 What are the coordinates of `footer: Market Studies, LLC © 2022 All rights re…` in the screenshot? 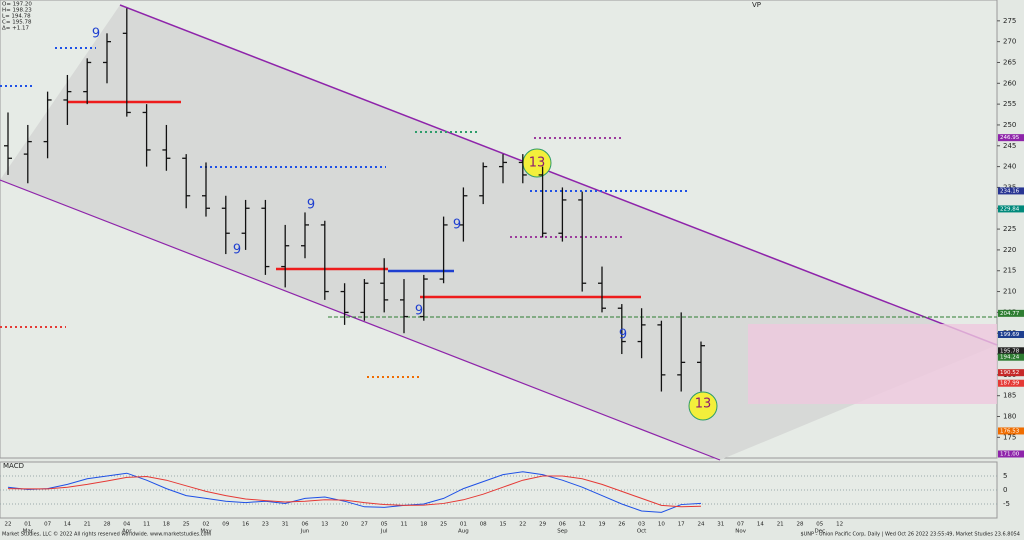 It's located at (107, 534).